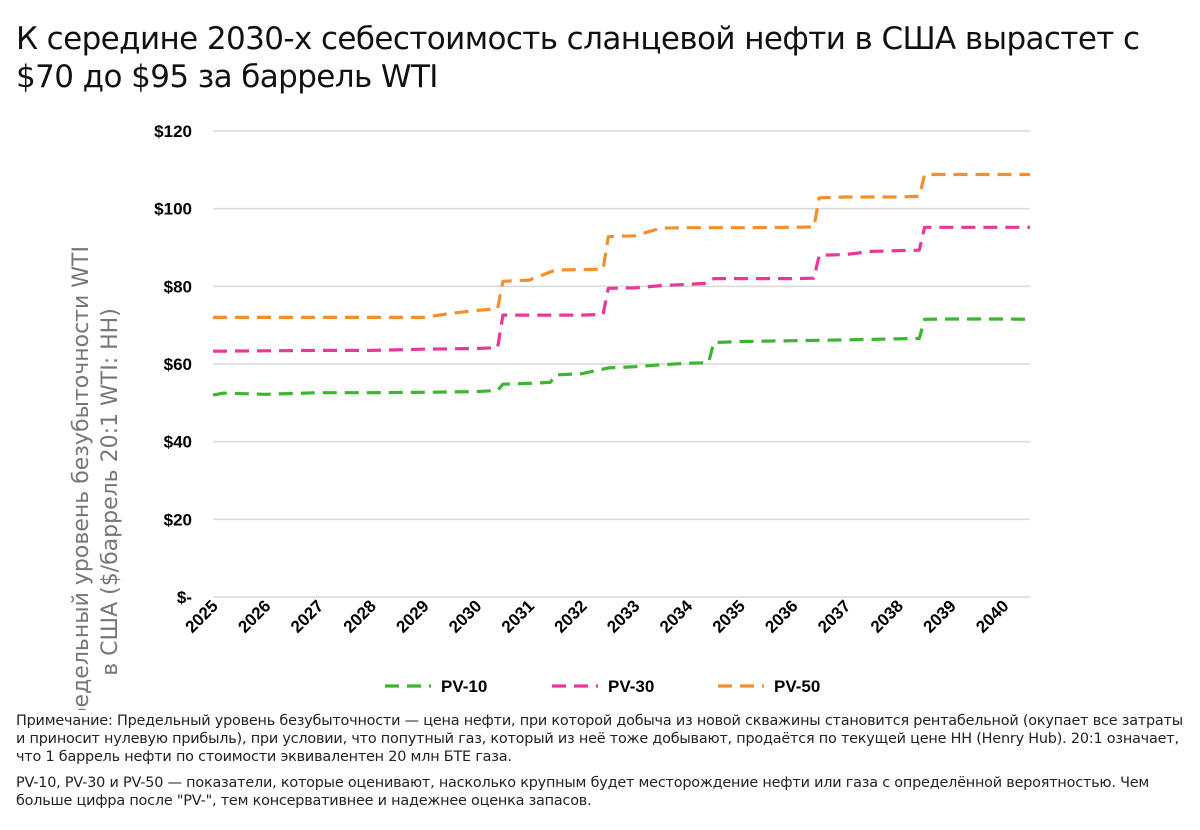 This screenshot has height=830, width=1200. What do you see at coordinates (178, 519) in the screenshot?
I see `y-tick-label: $20` at bounding box center [178, 519].